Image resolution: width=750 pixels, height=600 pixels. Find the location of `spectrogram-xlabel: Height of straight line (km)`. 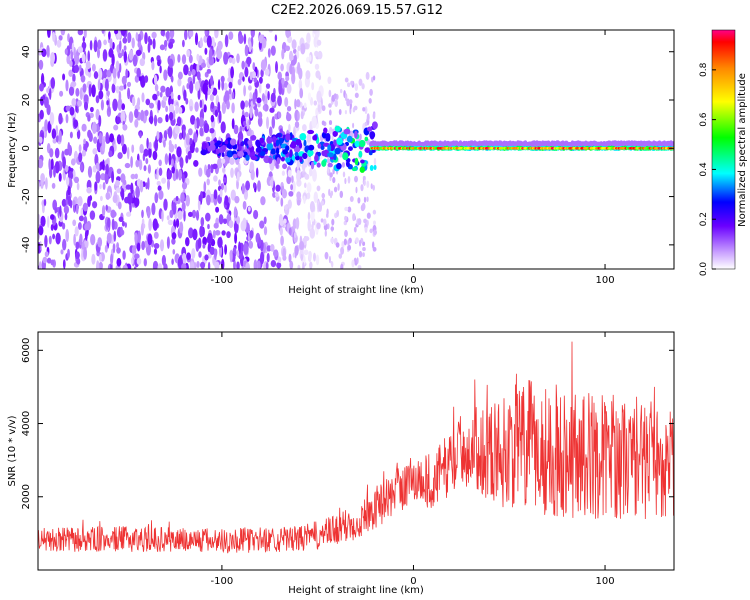

spectrogram-xlabel: Height of straight line (km) is located at coordinates (356, 290).